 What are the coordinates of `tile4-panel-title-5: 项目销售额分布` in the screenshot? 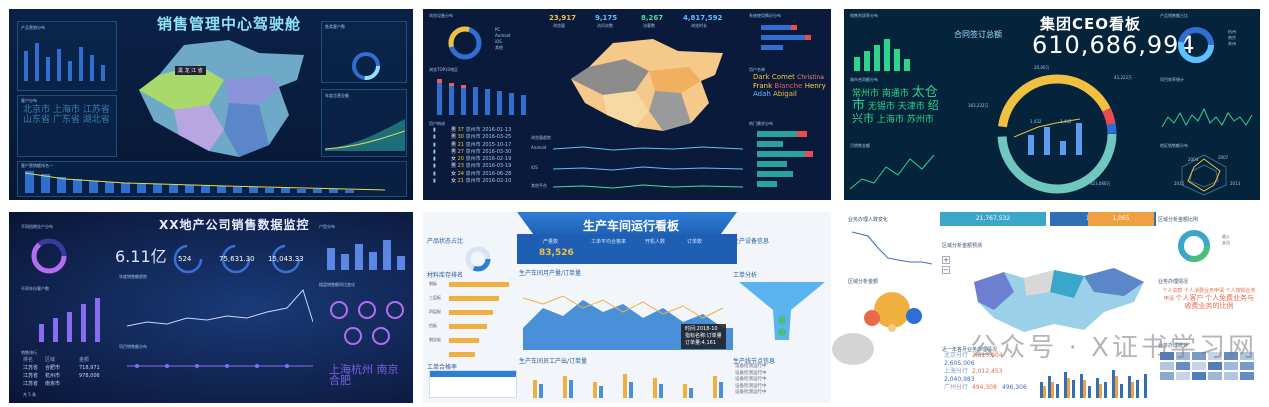 It's located at (133, 346).